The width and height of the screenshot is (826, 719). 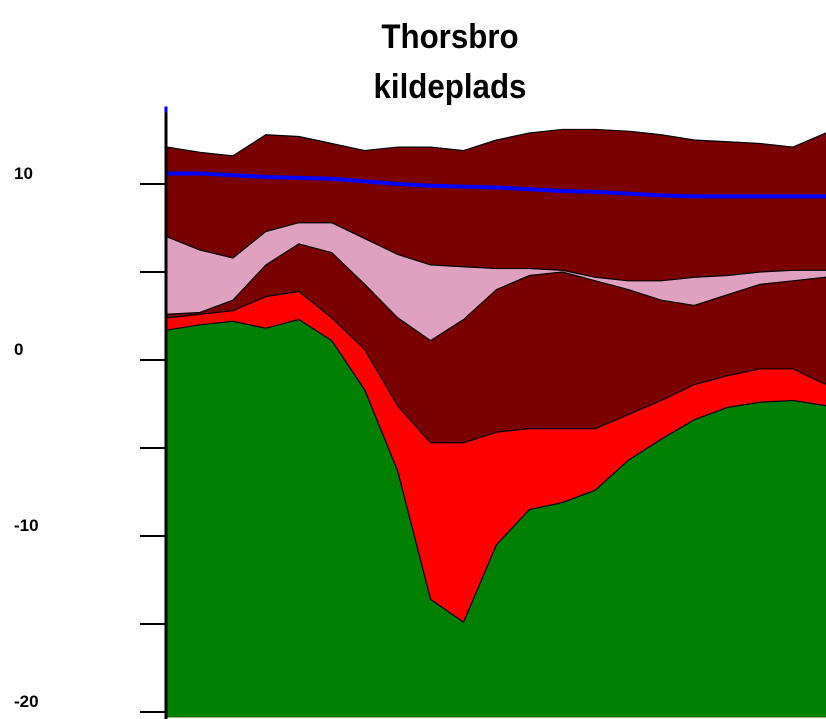 What do you see at coordinates (18, 349) in the screenshot?
I see `y-tick-label: 0` at bounding box center [18, 349].